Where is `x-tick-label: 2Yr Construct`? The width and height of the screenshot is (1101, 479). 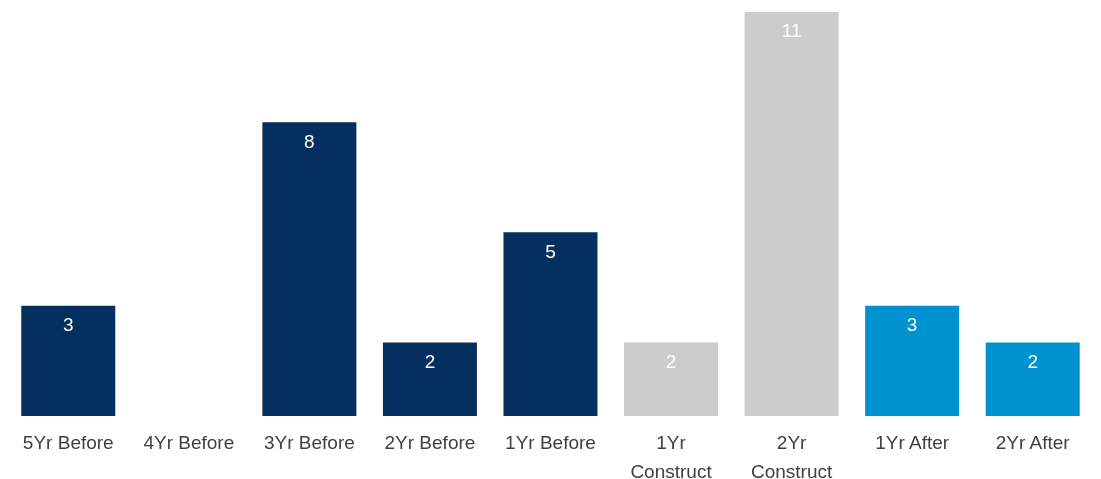
x-tick-label: 2Yr Construct is located at coordinates (791, 455).